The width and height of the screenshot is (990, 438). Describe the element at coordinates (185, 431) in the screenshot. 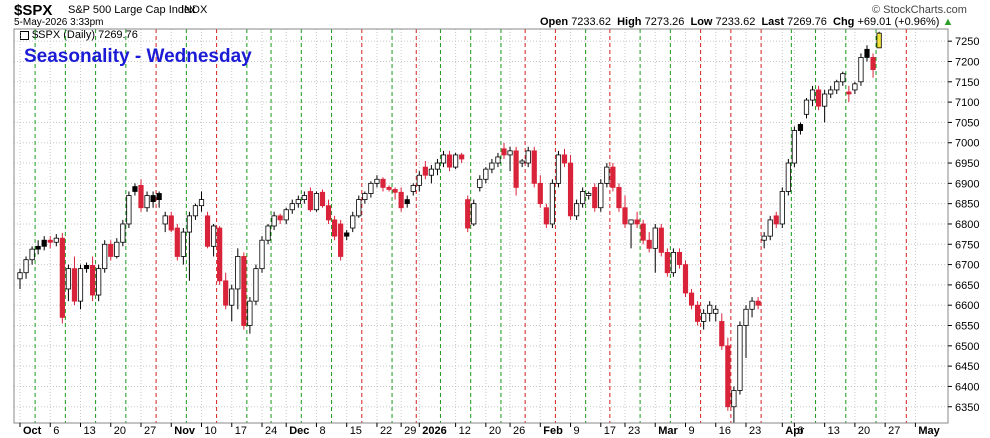

I see `x-tick-label: Nov` at that location.